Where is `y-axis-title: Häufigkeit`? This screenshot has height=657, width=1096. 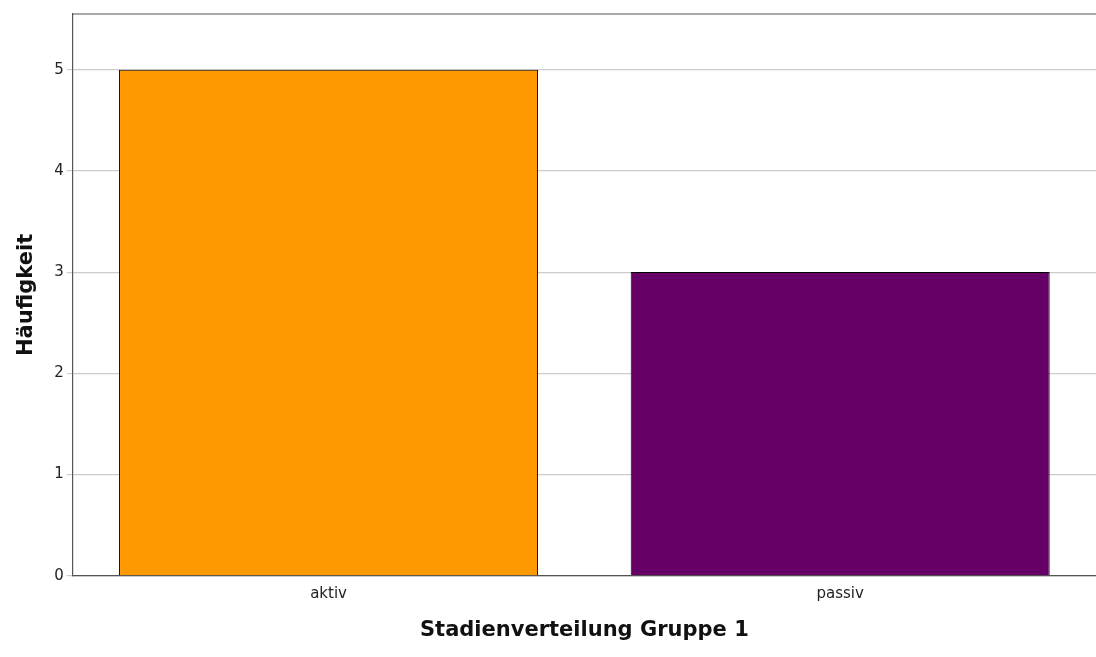
y-axis-title: Häufigkeit is located at coordinates (25, 294).